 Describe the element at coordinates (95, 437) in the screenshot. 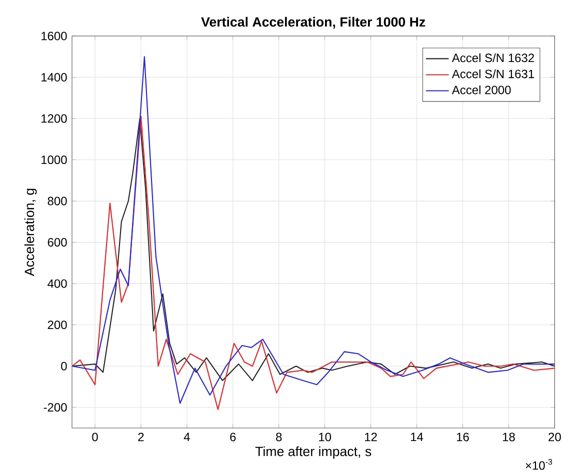

I see `x-tick-label: 0` at that location.